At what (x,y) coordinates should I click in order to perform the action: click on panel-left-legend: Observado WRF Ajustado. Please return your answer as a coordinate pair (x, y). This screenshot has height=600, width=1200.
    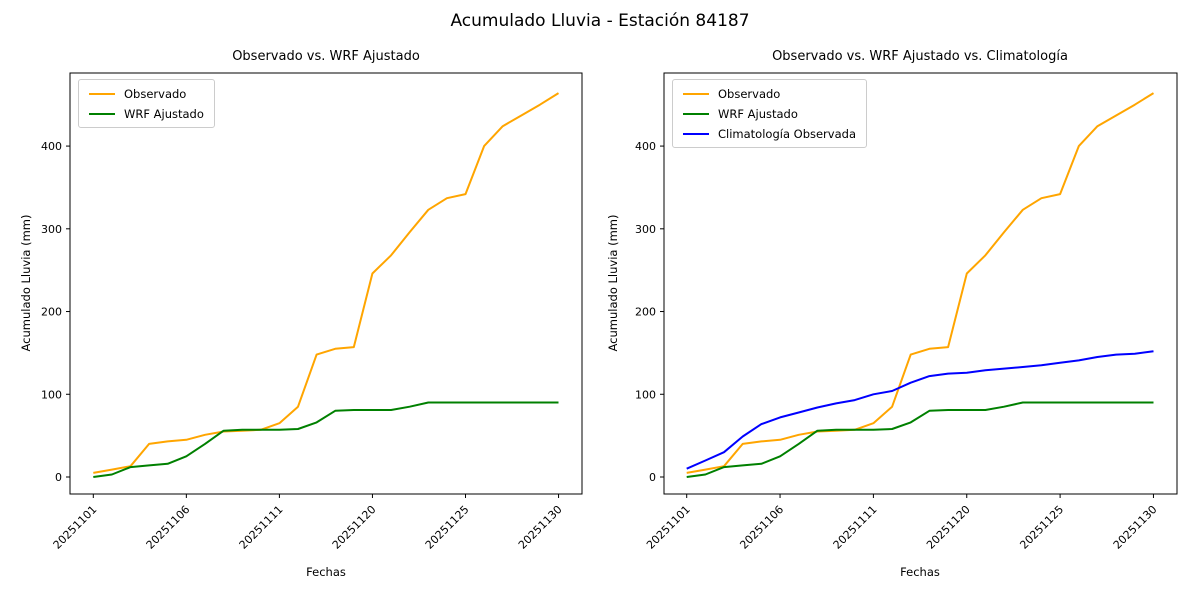
    Looking at the image, I should click on (146, 103).